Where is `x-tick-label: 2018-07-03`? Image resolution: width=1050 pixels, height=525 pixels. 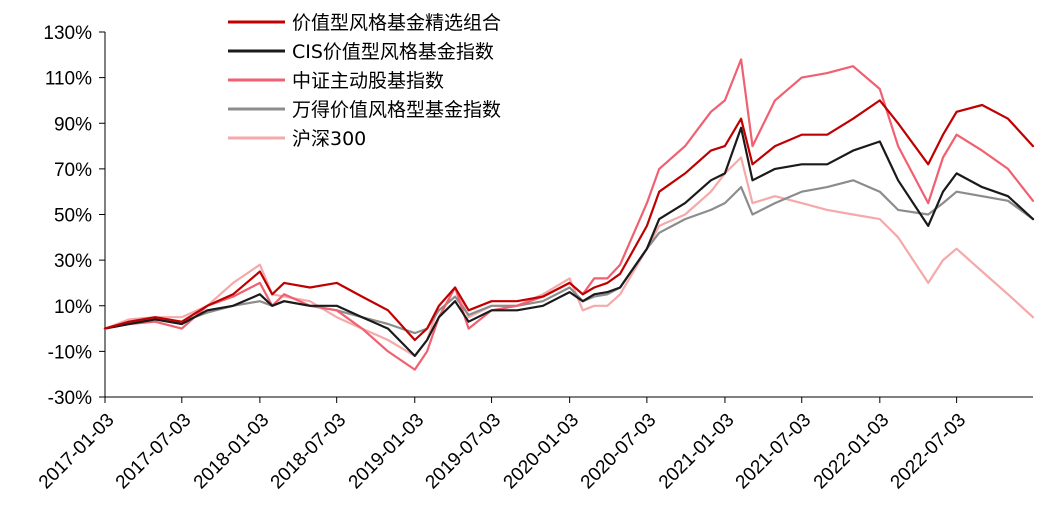 x-tick-label: 2018-07-03 is located at coordinates (309, 452).